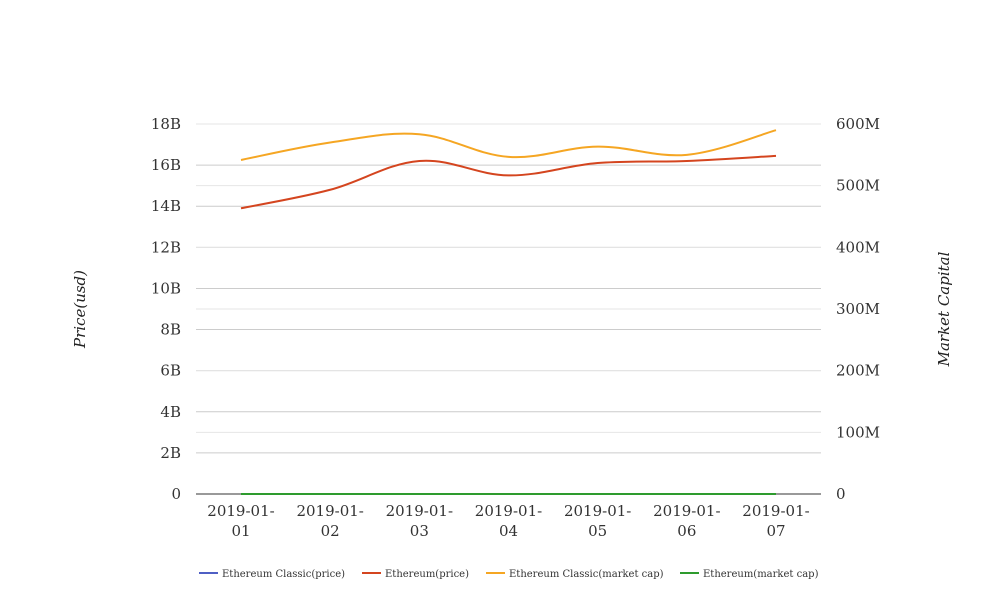 The height and width of the screenshot is (616, 1008). Describe the element at coordinates (166, 247) in the screenshot. I see `left-tick-label: 12B` at that location.